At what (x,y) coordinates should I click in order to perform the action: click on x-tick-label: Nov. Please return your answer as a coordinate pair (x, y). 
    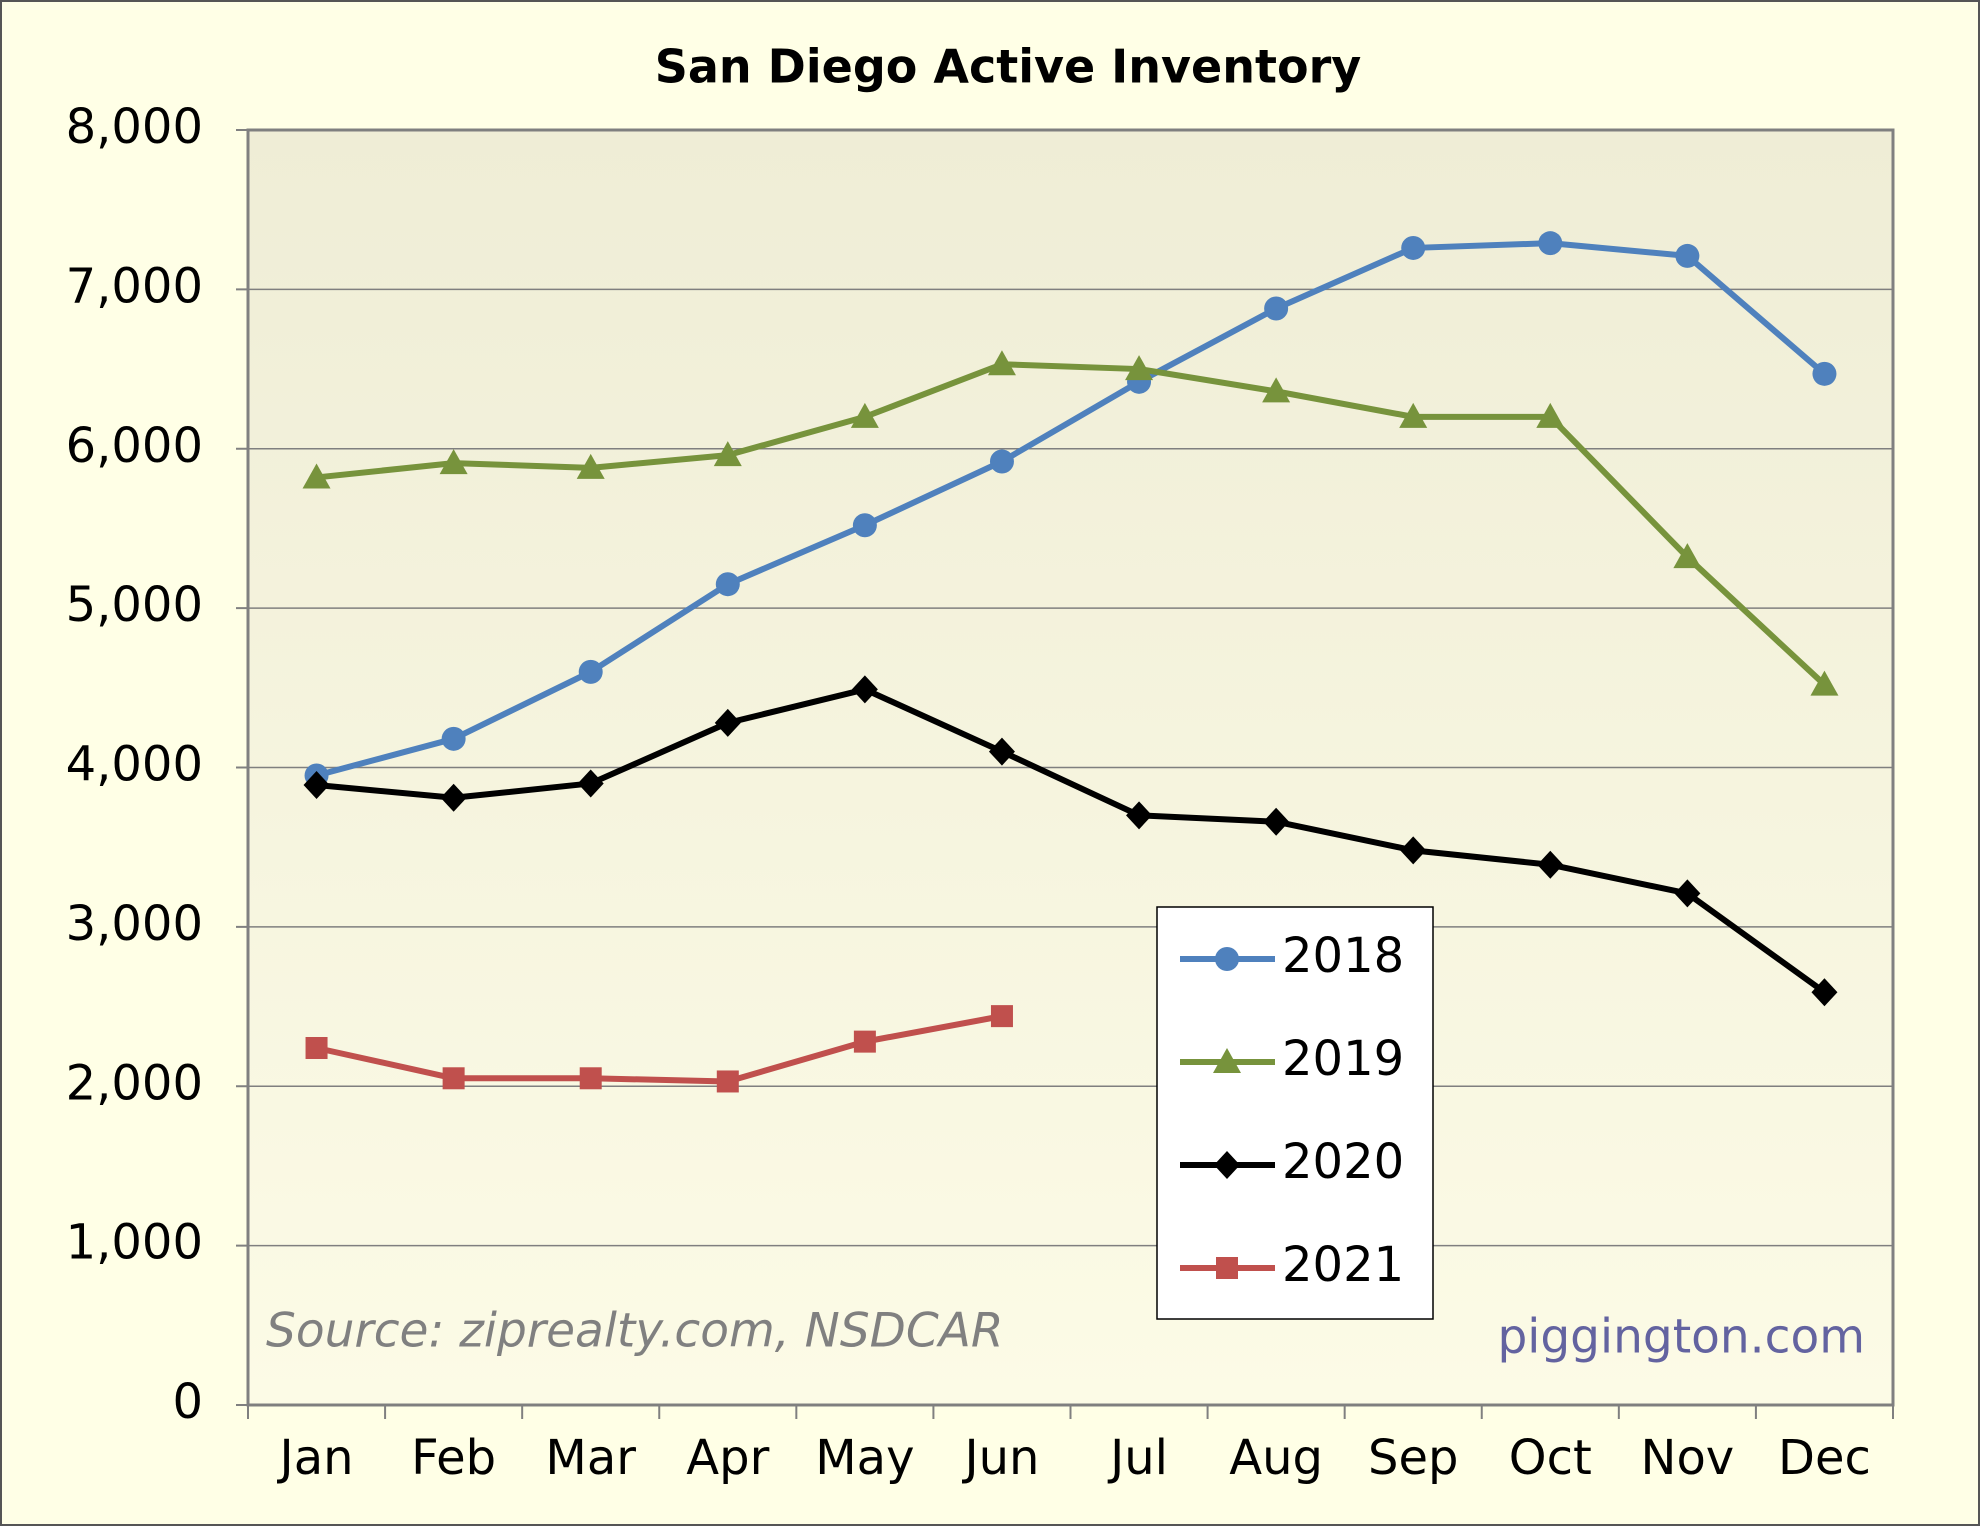
    Looking at the image, I should click on (1688, 1458).